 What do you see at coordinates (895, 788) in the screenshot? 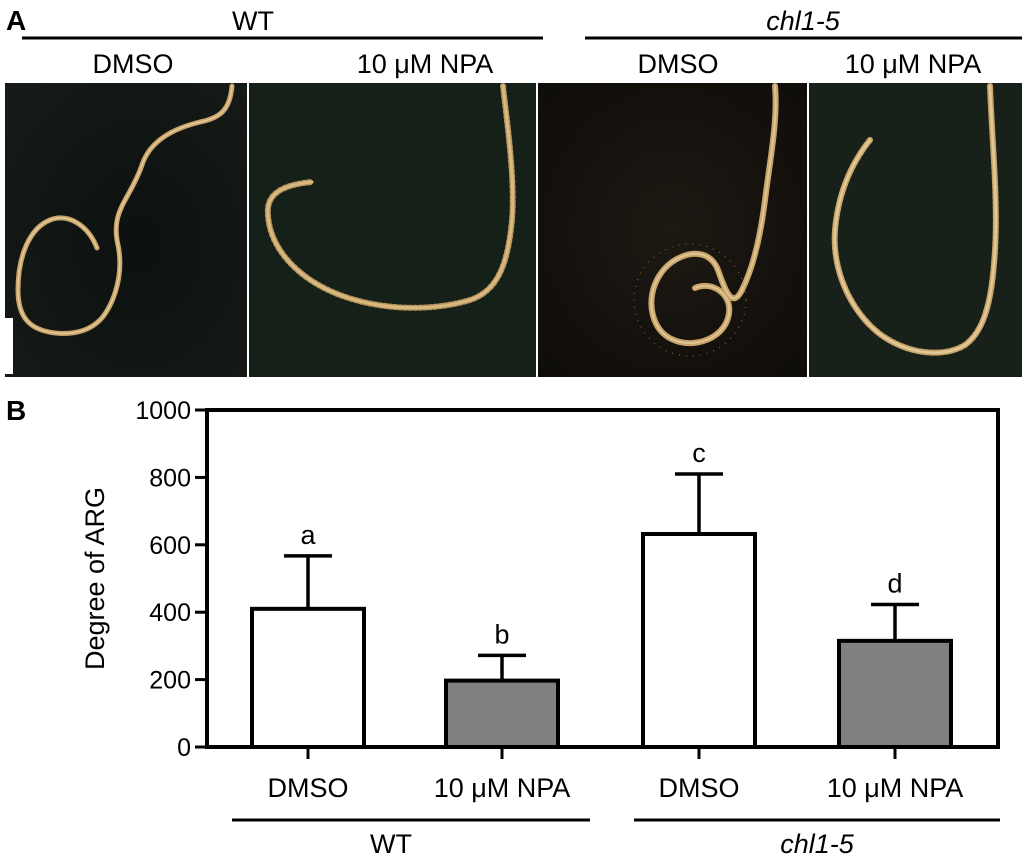
I see `x-tick-label-3: 10 μM NPA` at bounding box center [895, 788].